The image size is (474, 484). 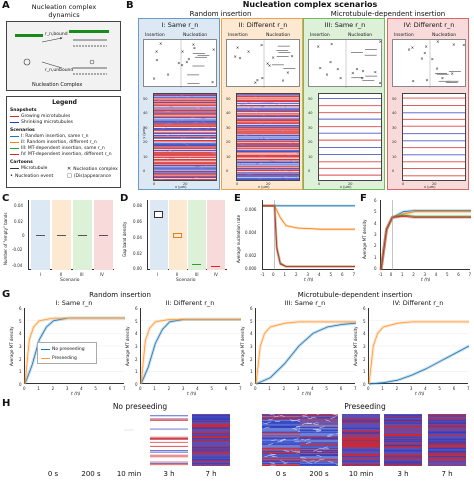 What do you see at coordinates (59, 142) in the screenshot?
I see `legend-s2-text: II: Random insertion, different r_n` at bounding box center [59, 142].